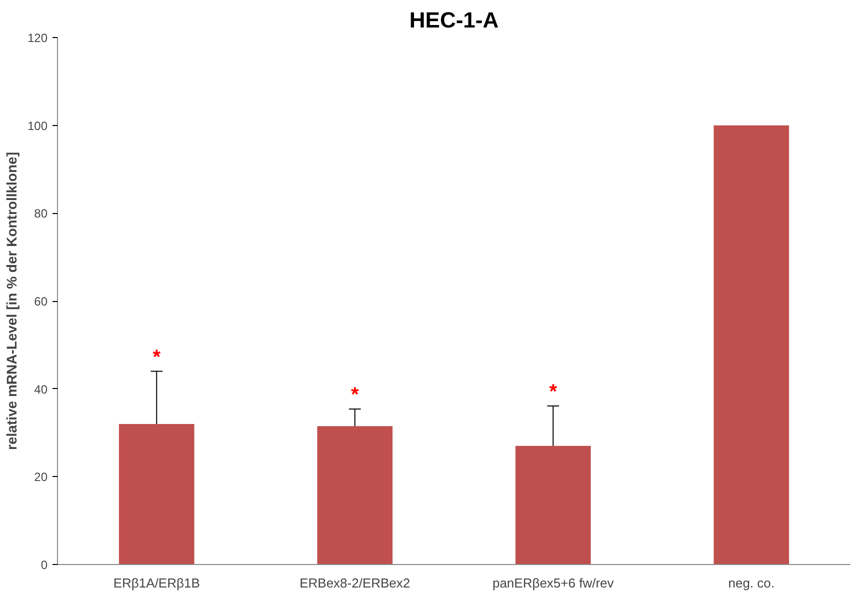  Describe the element at coordinates (751, 583) in the screenshot. I see `x-tick-label: neg. co.` at that location.